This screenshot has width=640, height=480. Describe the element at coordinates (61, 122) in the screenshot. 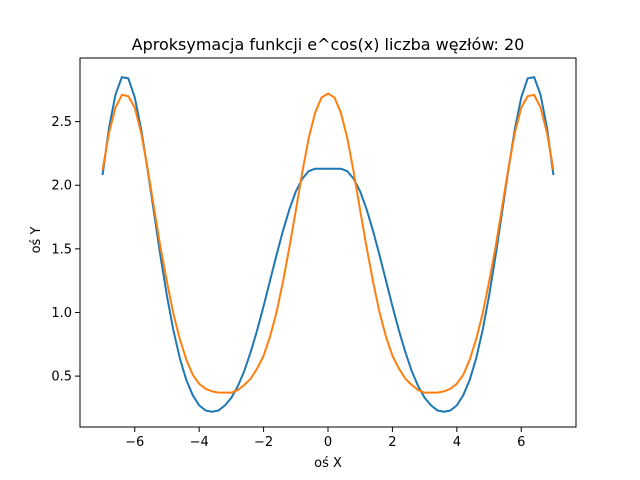

I see `y-tick-label: 2.5` at that location.